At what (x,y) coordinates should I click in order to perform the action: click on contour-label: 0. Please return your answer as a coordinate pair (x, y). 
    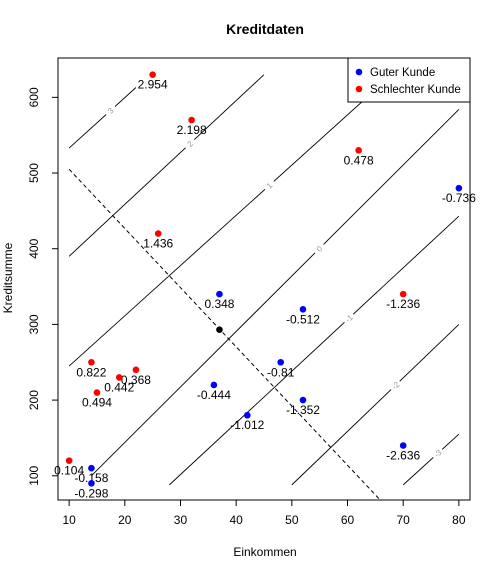
    Looking at the image, I should click on (320, 249).